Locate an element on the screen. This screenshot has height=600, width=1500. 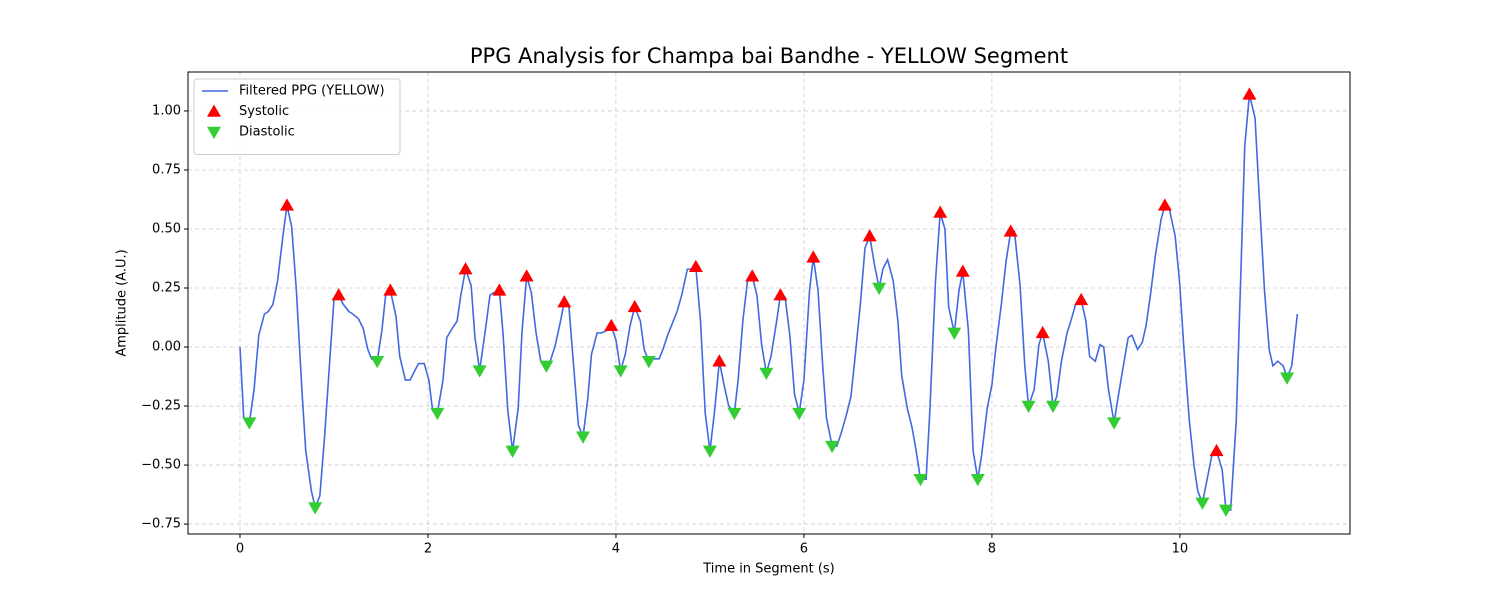
x-tick-label: 8 is located at coordinates (992, 549).